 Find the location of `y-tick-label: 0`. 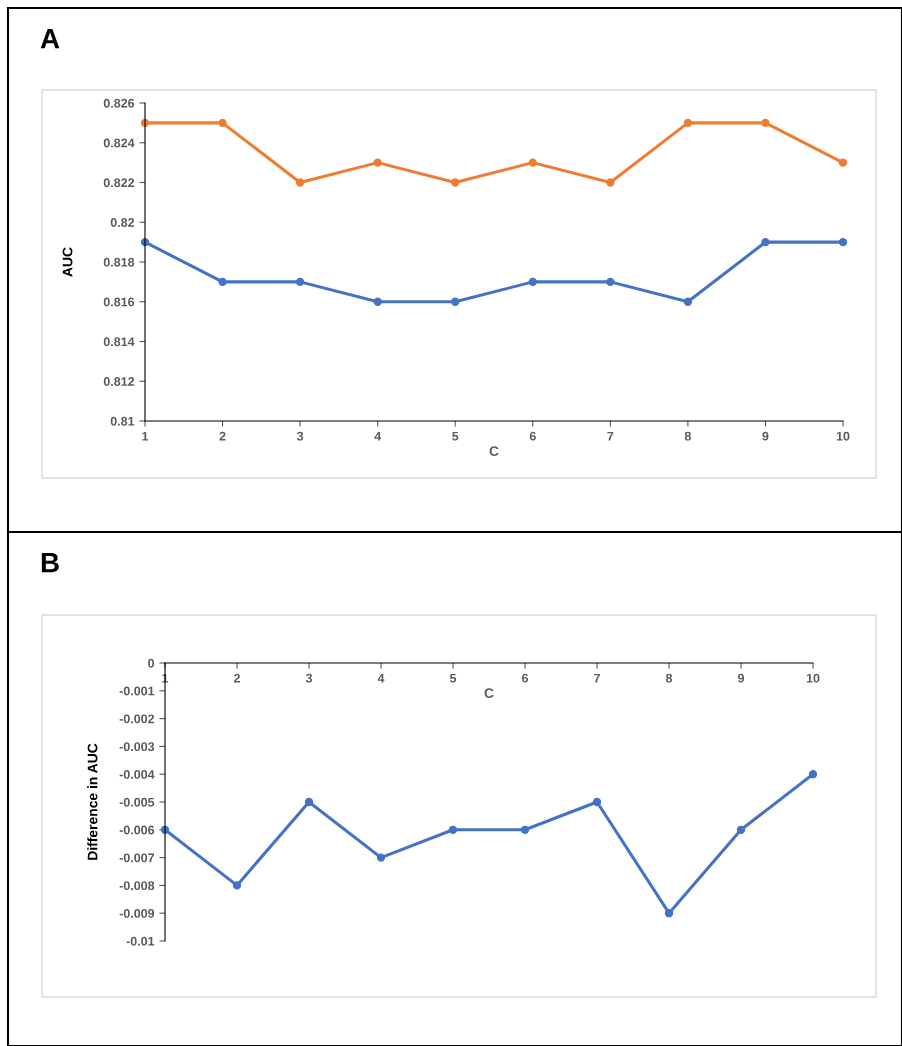

y-tick-label: 0 is located at coordinates (151, 663).